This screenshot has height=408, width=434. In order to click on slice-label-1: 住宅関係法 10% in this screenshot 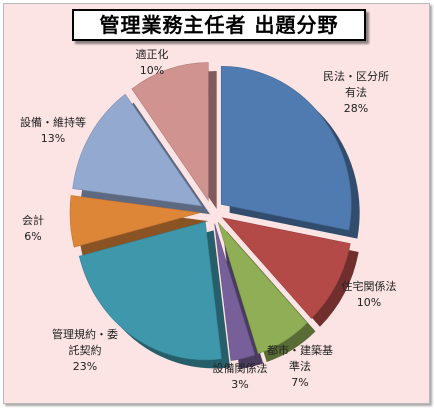, I will do `click(369, 294)`.